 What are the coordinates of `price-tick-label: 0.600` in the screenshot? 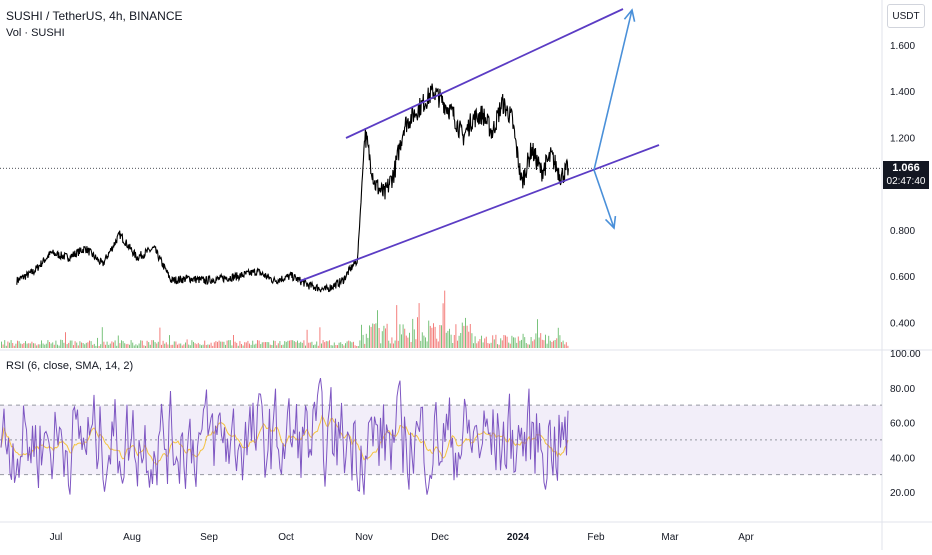 It's located at (902, 277).